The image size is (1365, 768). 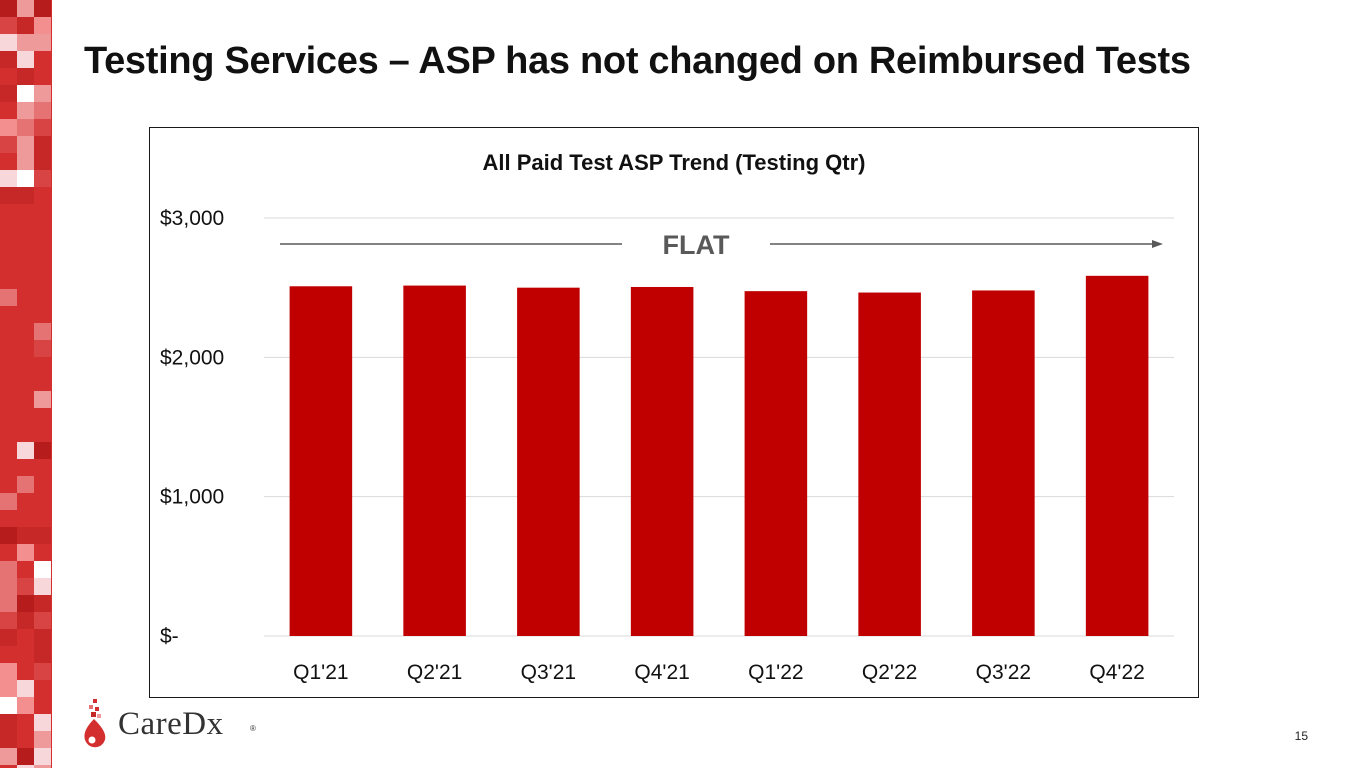 What do you see at coordinates (673, 162) in the screenshot?
I see `chart-title: All Paid Test ASP Trend (Testing Qtr)` at bounding box center [673, 162].